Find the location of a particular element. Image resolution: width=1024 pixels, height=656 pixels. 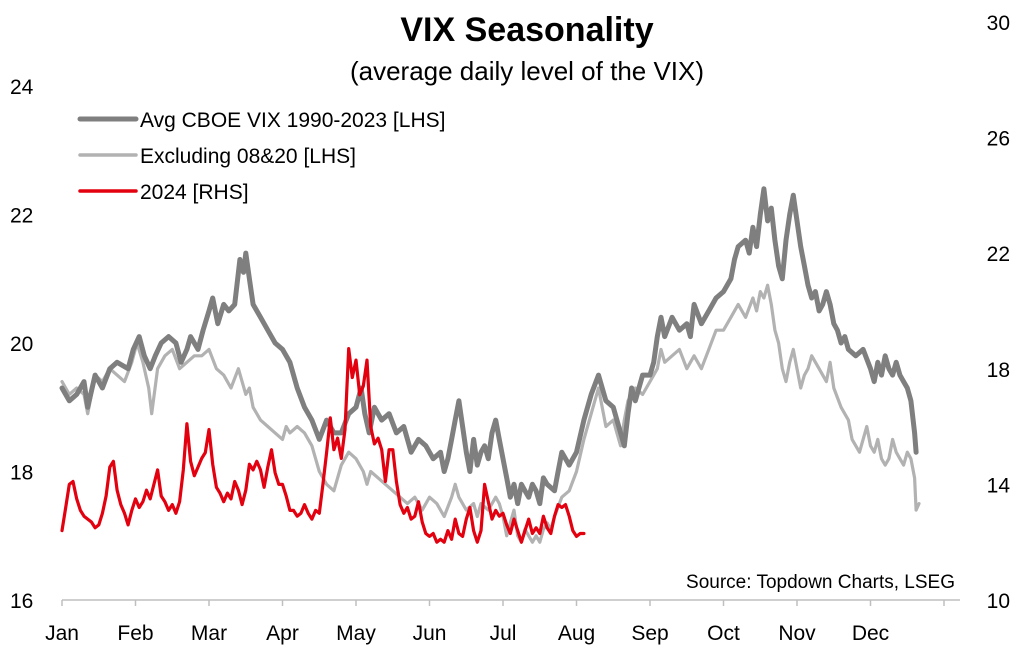

x-tick-label: Apr is located at coordinates (282, 633).